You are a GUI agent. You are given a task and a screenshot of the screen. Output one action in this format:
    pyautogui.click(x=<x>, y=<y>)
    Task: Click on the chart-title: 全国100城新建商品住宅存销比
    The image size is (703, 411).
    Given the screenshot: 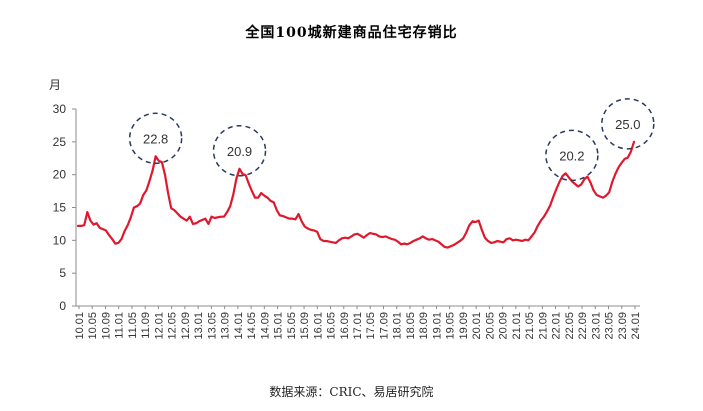 What is the action you would take?
    pyautogui.click(x=351, y=33)
    